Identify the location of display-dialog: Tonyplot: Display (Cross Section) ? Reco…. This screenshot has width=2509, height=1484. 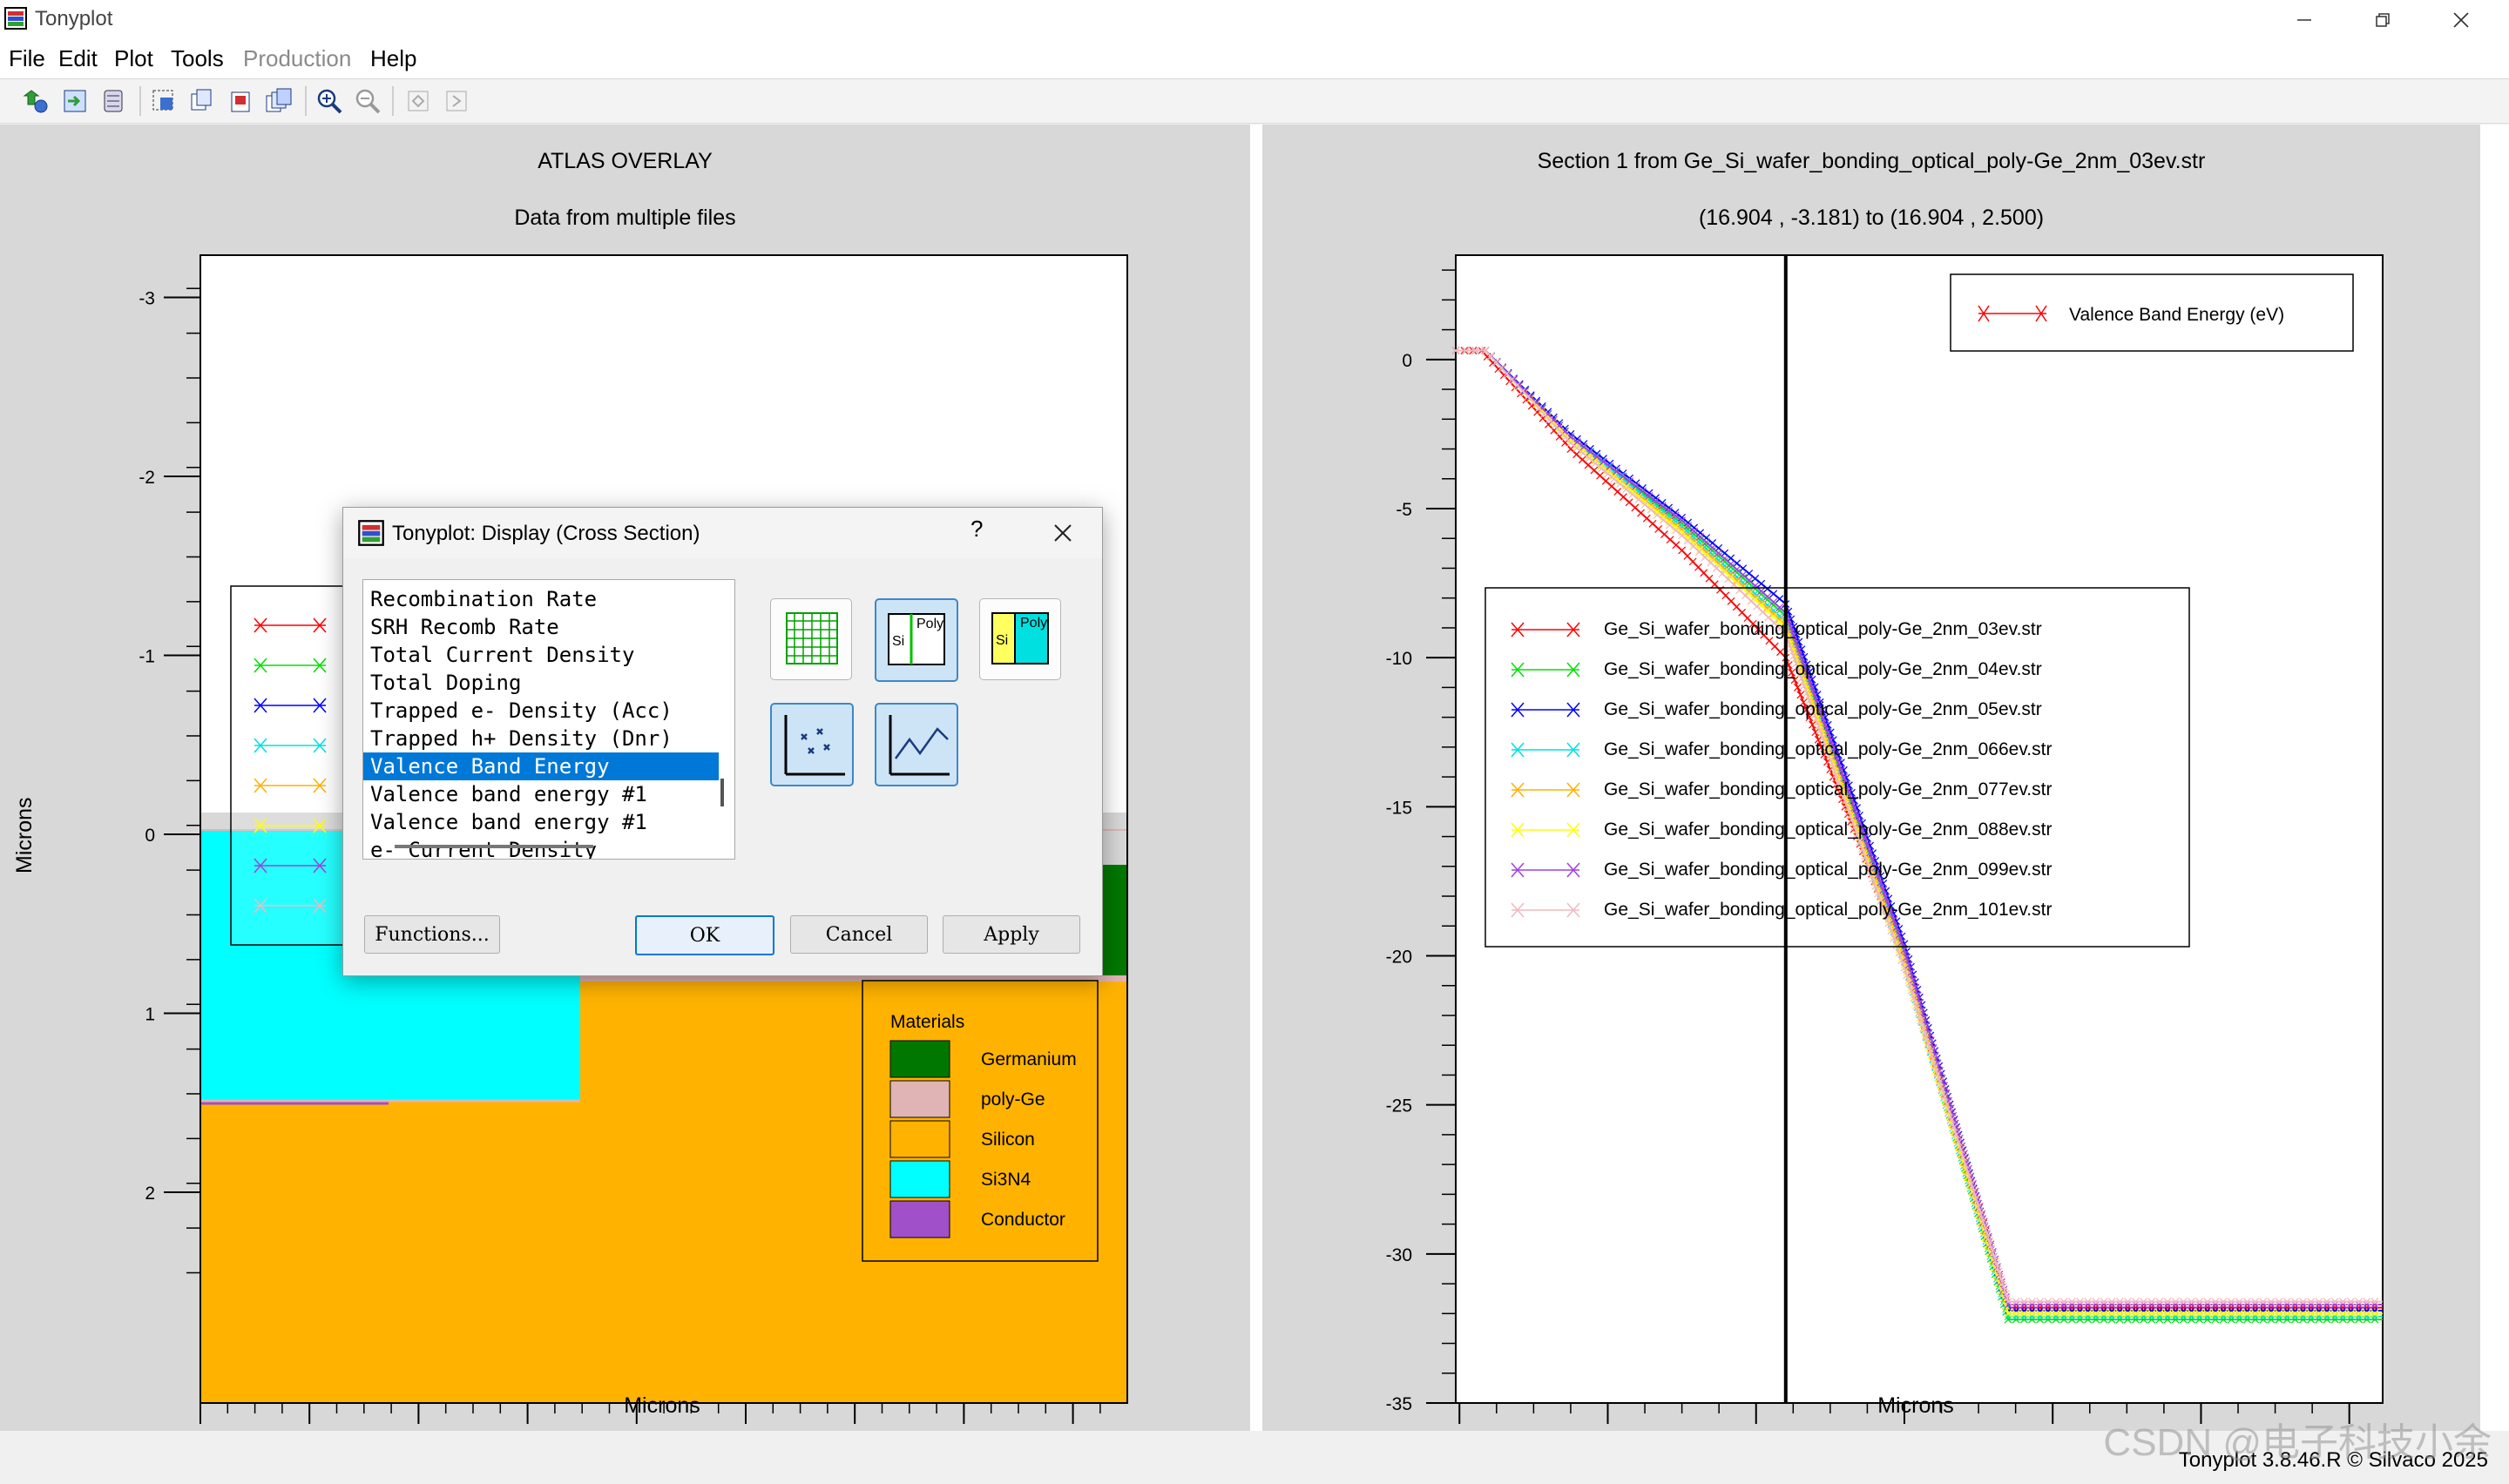
(722, 742).